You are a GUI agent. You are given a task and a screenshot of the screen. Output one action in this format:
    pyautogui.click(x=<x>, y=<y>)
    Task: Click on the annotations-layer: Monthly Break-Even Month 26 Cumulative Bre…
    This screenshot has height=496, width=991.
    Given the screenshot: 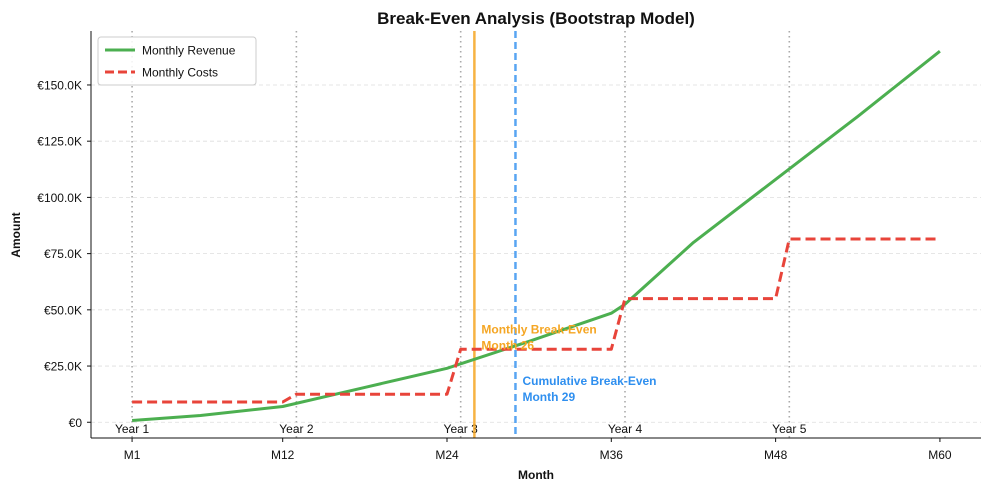 What is the action you would take?
    pyautogui.click(x=568, y=363)
    